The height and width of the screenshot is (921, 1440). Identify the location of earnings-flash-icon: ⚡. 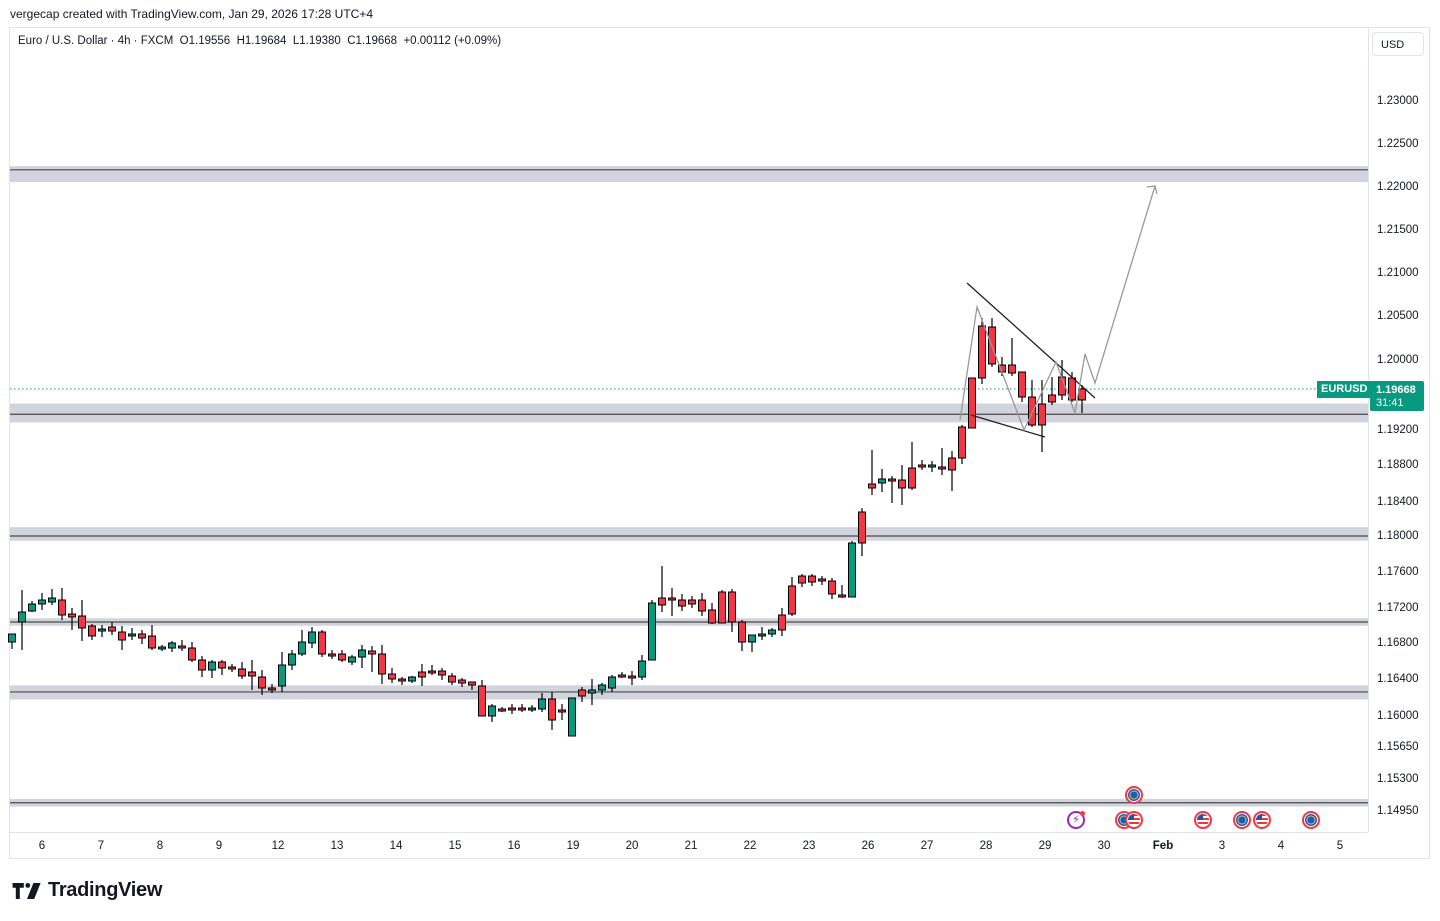
(1076, 820).